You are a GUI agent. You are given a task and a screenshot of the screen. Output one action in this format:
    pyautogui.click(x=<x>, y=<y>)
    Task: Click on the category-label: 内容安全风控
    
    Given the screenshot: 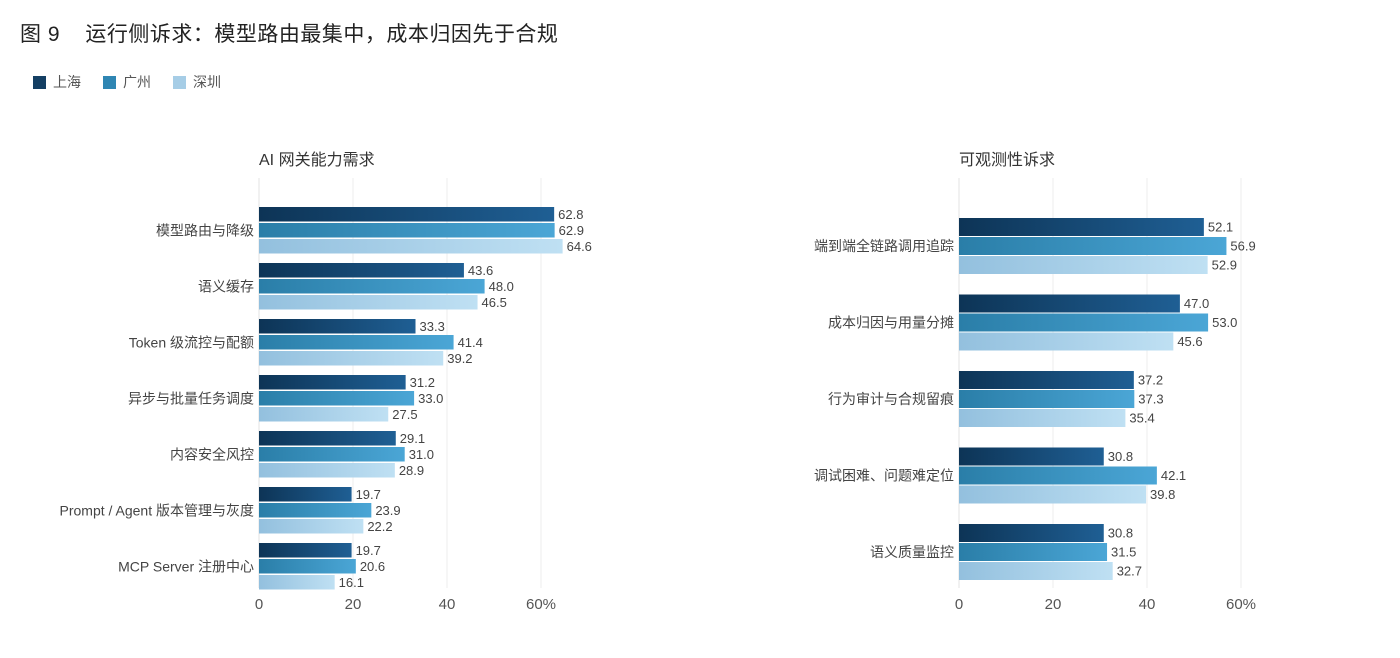 What is the action you would take?
    pyautogui.click(x=212, y=454)
    